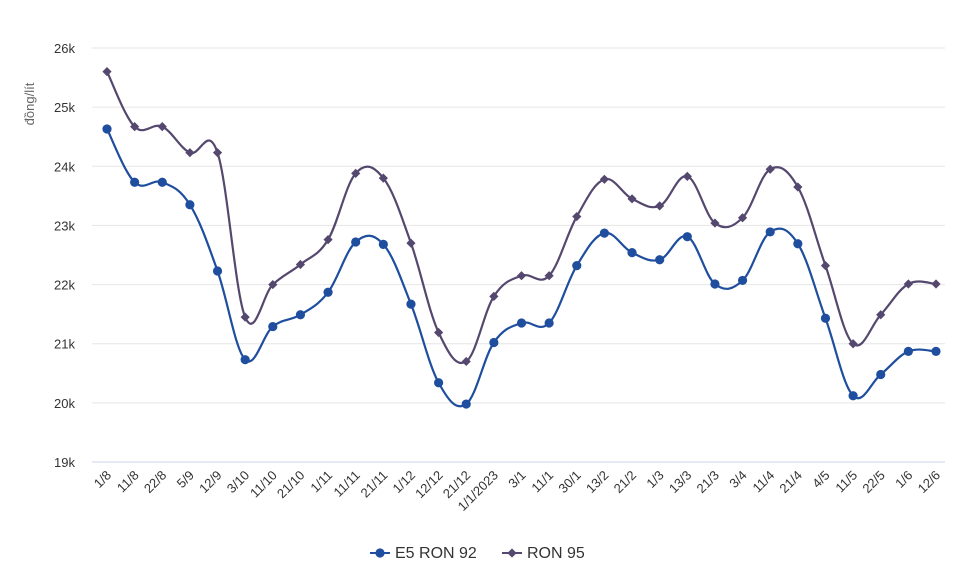 The image size is (960, 576). Describe the element at coordinates (185, 479) in the screenshot. I see `x-tick-label: 5/9` at that location.